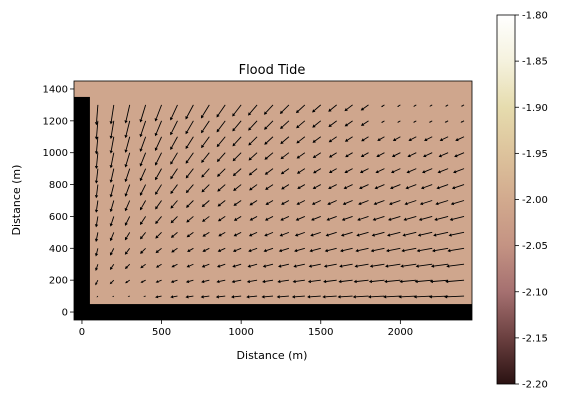 The height and width of the screenshot is (403, 576). Describe the element at coordinates (273, 312) in the screenshot. I see `land-mask-south` at that location.